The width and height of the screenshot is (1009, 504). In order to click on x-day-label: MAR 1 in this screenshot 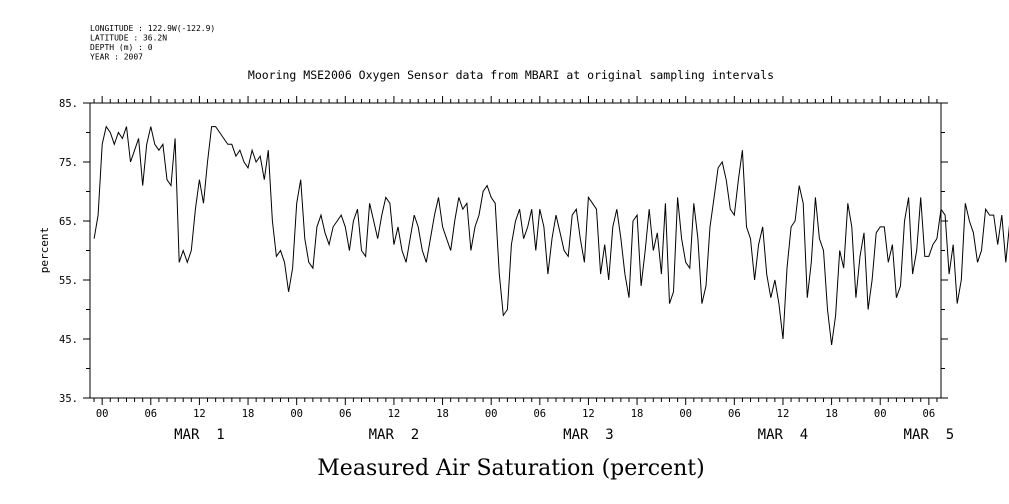, I will do `click(199, 435)`.